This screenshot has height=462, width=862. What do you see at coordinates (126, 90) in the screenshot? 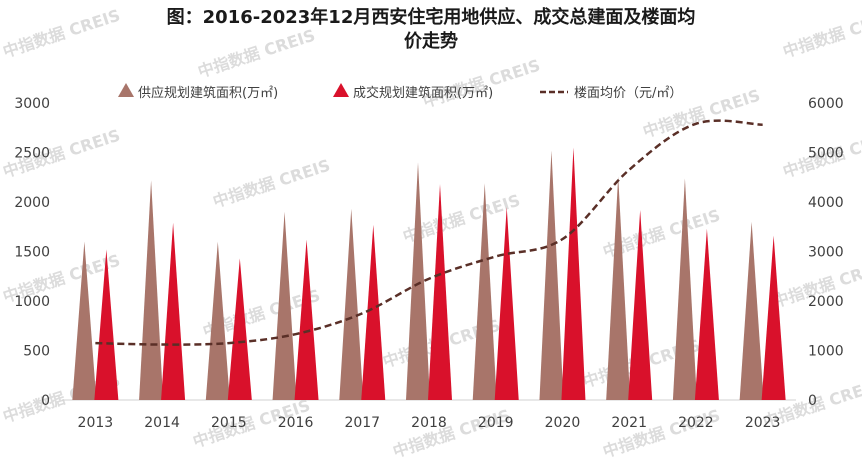
I see `legend-supply-swatch` at bounding box center [126, 90].